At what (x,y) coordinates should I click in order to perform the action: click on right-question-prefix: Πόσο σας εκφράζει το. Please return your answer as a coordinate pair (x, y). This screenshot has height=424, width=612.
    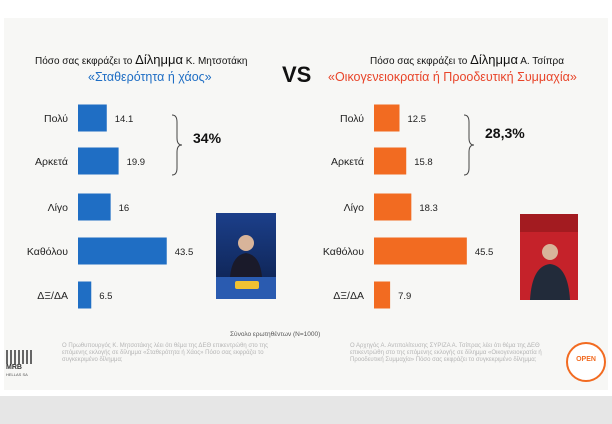
    Looking at the image, I should click on (419, 61).